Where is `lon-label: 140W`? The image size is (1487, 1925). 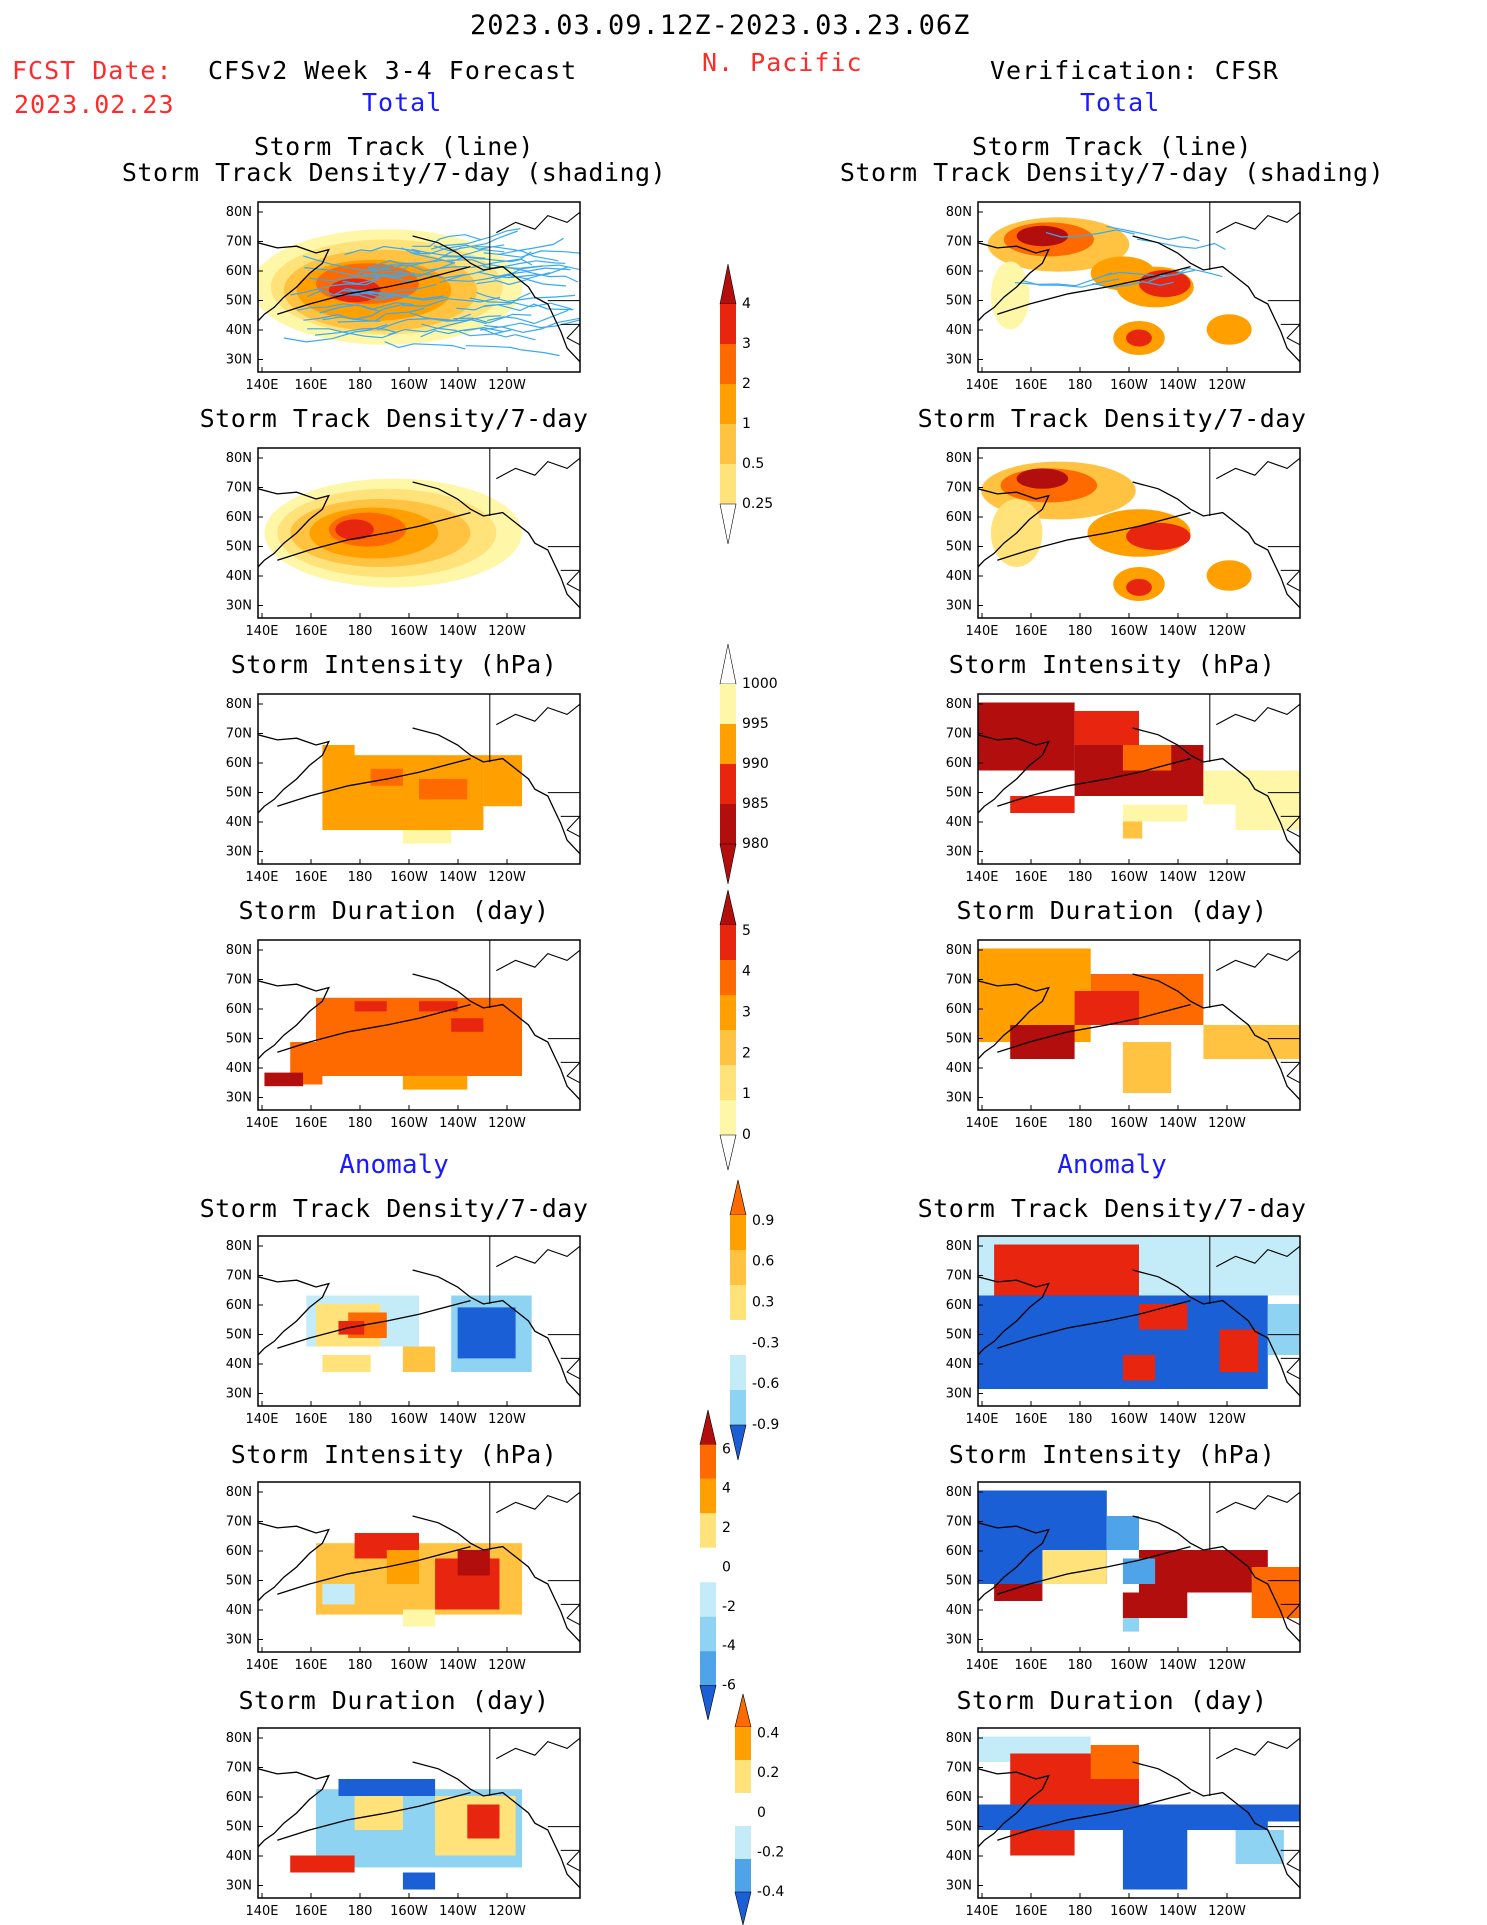 lon-label: 140W is located at coordinates (458, 631).